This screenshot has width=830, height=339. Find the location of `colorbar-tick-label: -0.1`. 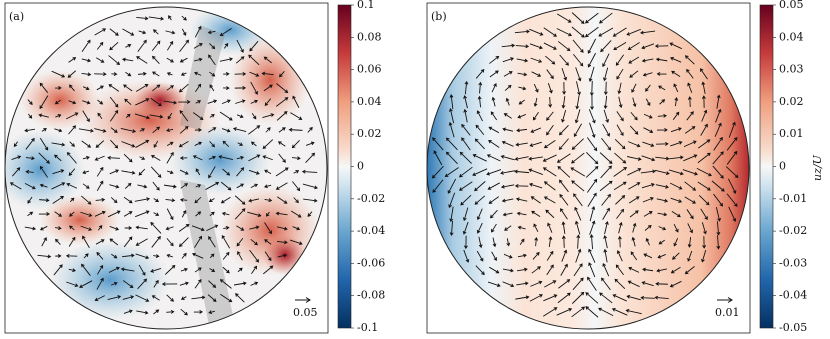

colorbar-tick-label: -0.1 is located at coordinates (367, 327).